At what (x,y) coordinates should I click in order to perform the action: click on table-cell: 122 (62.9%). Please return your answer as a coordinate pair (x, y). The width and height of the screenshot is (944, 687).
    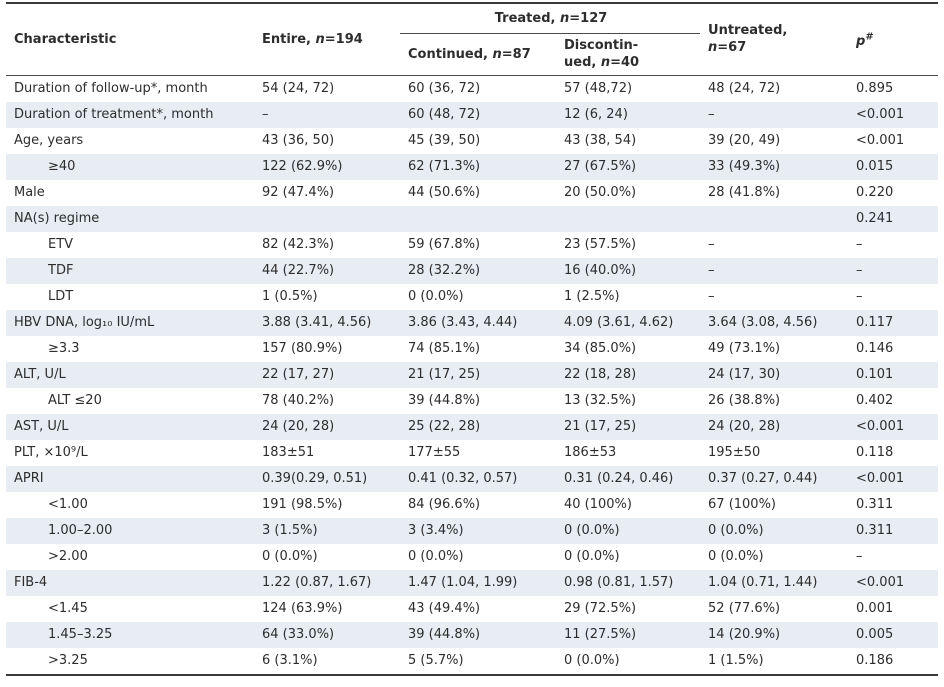
    Looking at the image, I should click on (302, 166).